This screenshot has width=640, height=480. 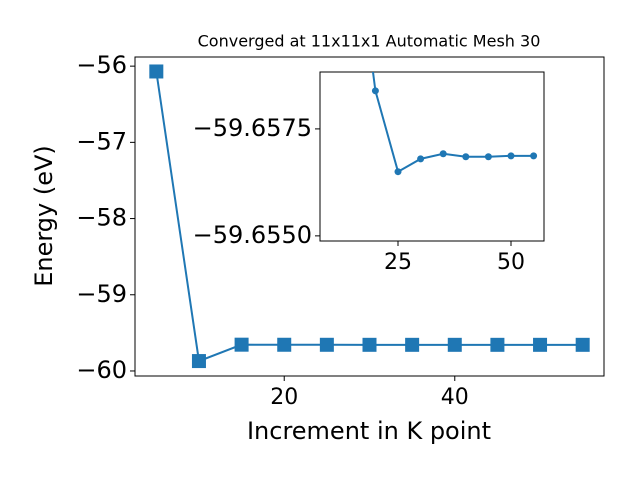 I want to click on y-tick-label: −56, so click(x=101, y=65).